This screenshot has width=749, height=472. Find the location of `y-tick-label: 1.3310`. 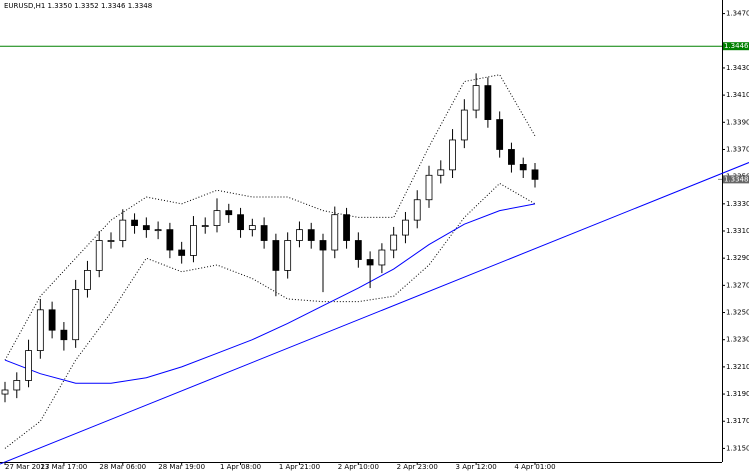

y-tick-label: 1.3310 is located at coordinates (737, 231).